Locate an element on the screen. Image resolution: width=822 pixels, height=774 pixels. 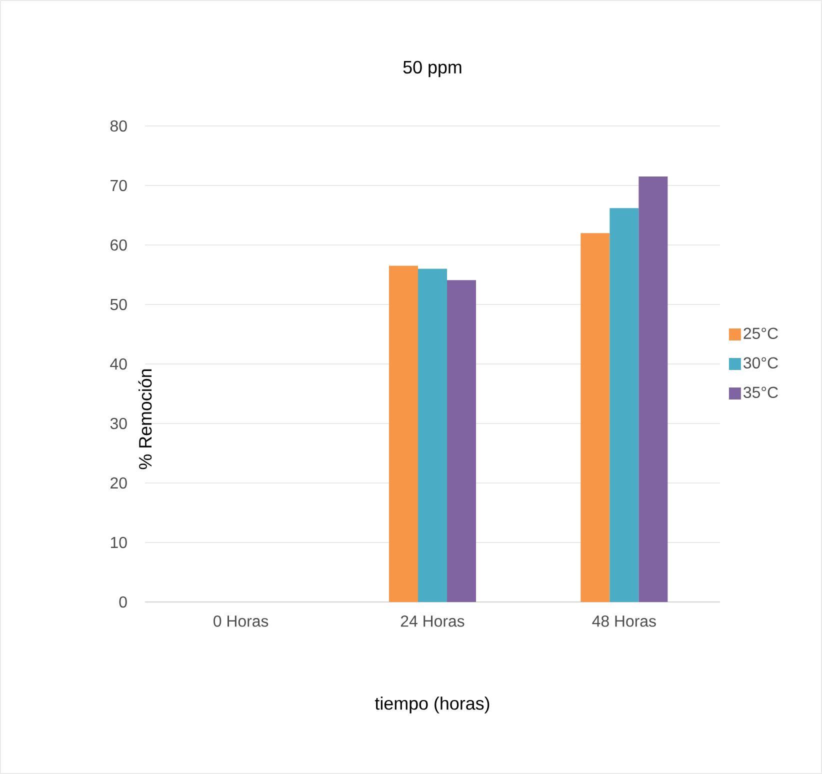
legend-label: 35°C is located at coordinates (761, 392).